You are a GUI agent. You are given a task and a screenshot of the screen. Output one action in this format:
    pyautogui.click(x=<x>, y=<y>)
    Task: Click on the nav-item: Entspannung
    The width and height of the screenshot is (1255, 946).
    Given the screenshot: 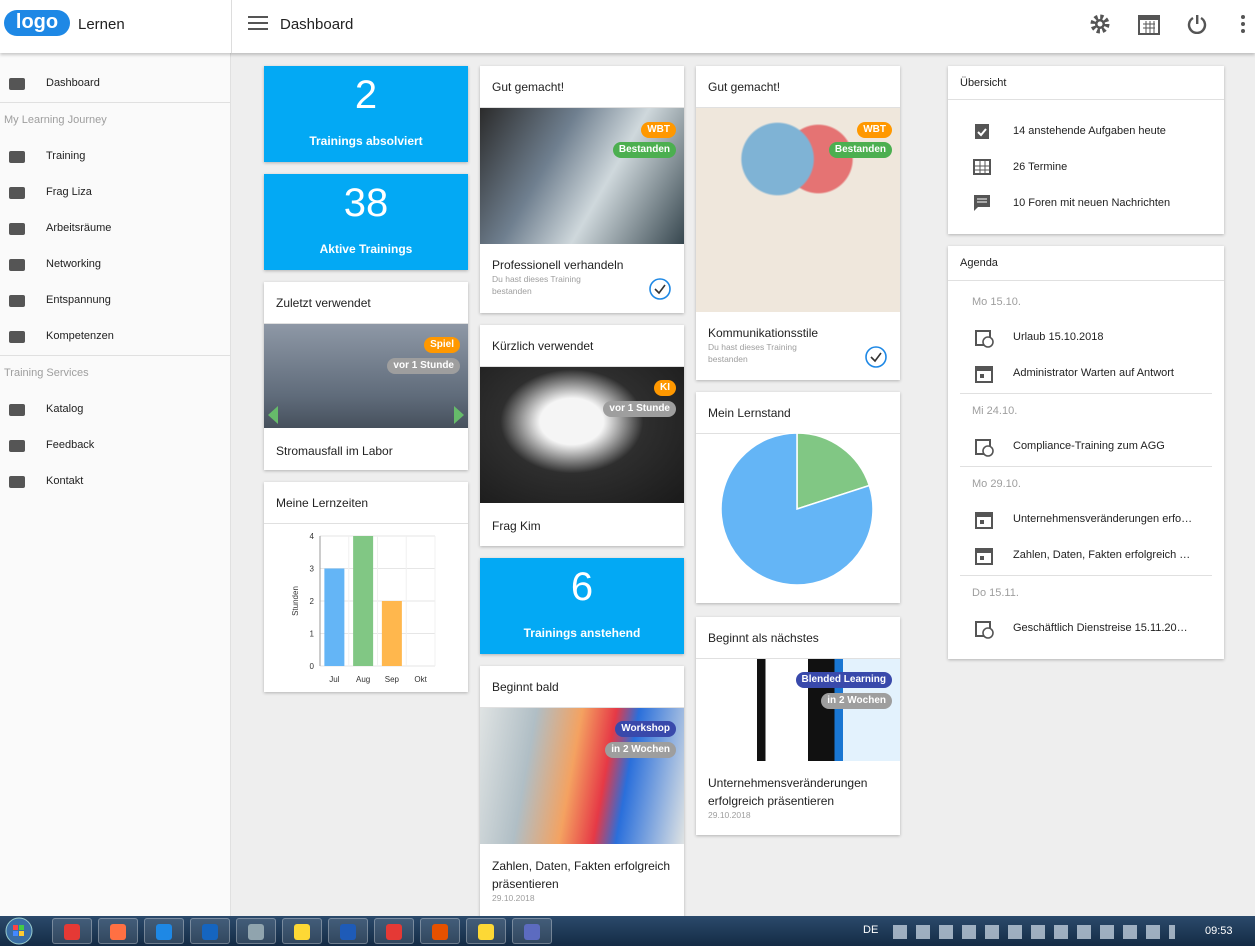 What is the action you would take?
    pyautogui.click(x=78, y=300)
    